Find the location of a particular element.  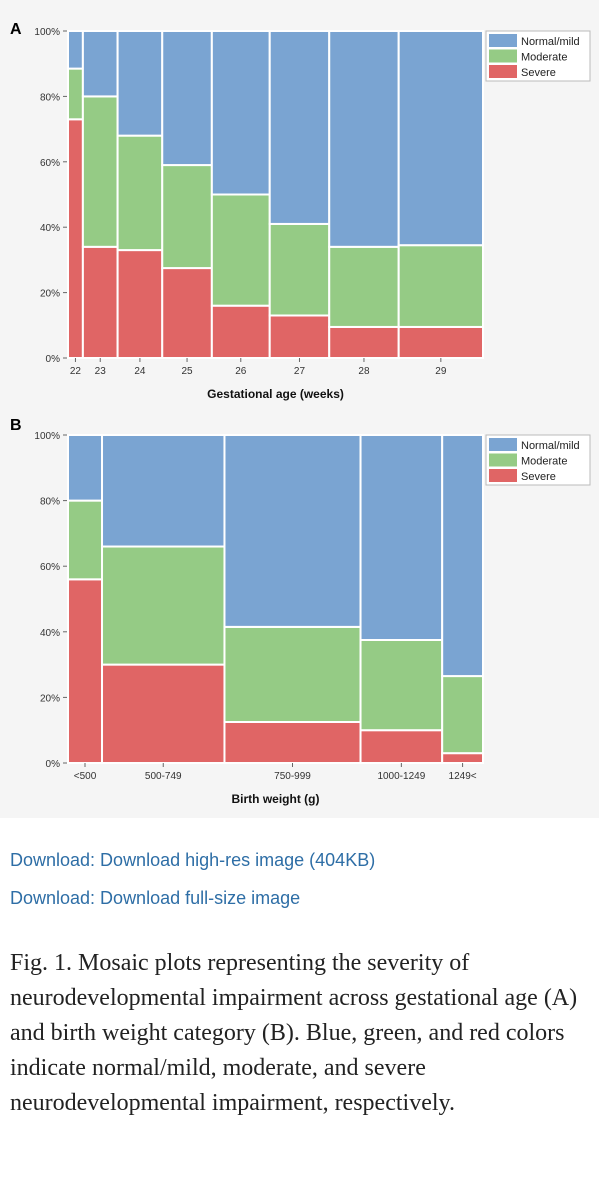

panel-label: B is located at coordinates (16, 425).